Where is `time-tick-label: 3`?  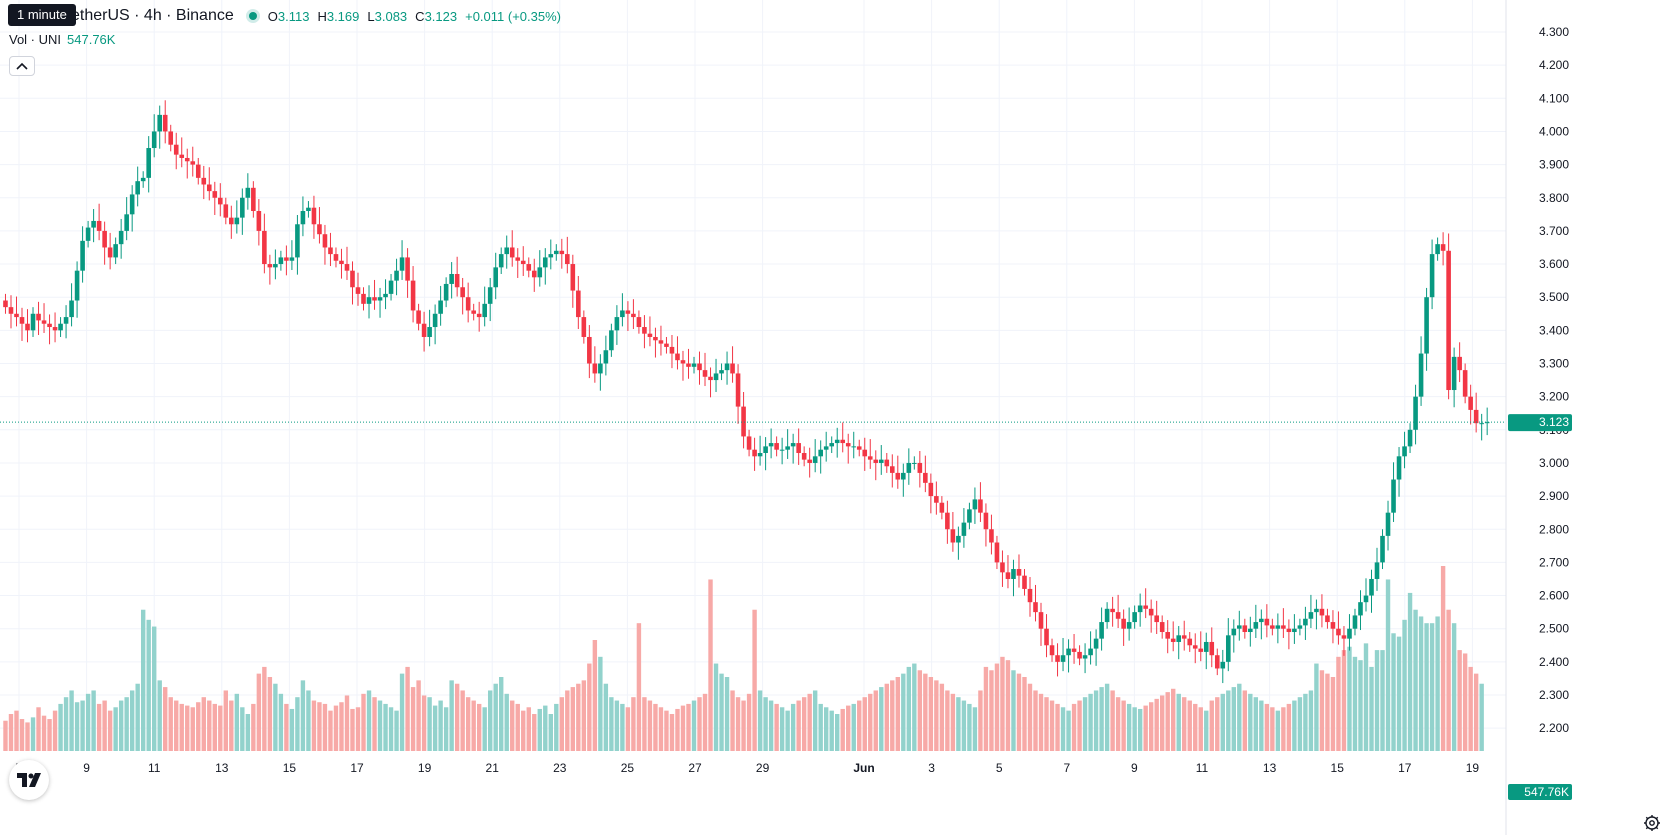
time-tick-label: 3 is located at coordinates (931, 768).